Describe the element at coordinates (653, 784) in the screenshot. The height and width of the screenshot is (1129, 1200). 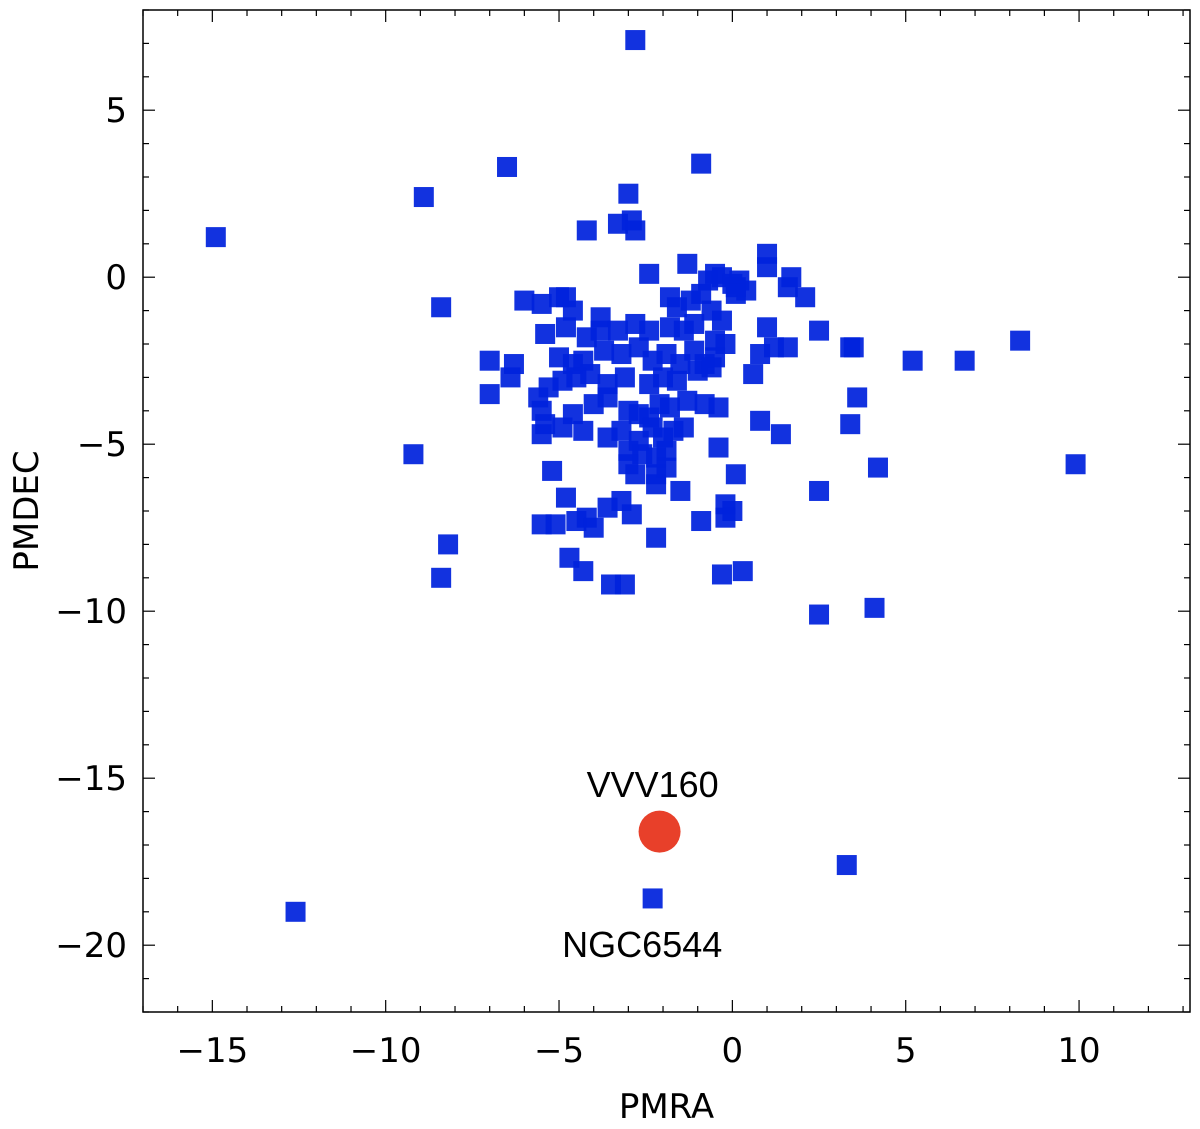
I see `annotation-vvv160: VVV160` at that location.